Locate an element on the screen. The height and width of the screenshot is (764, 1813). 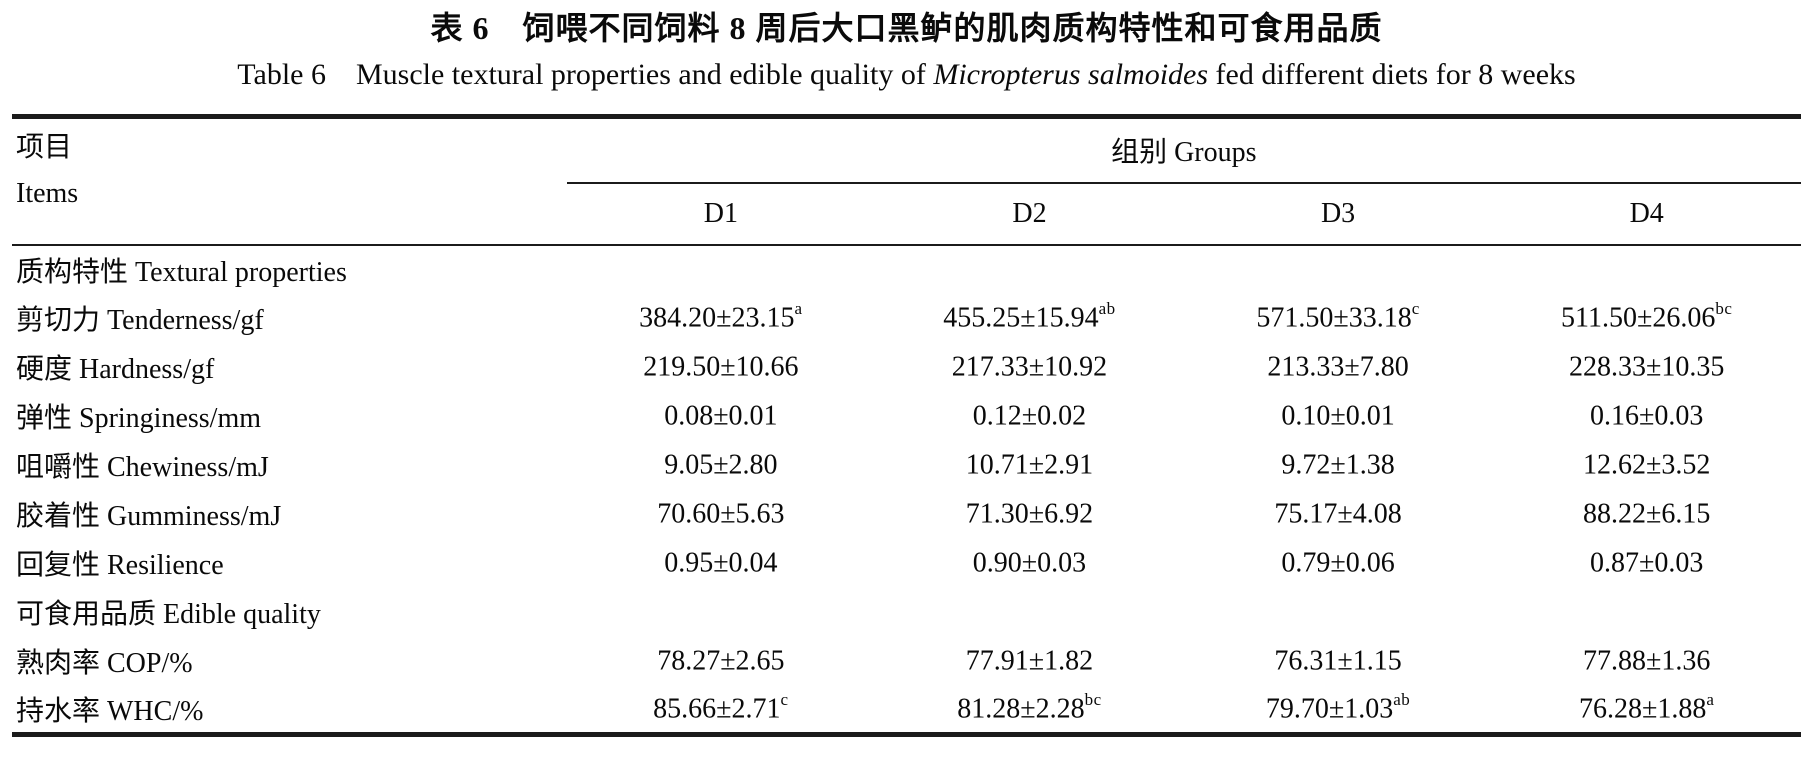
value-cell: 228.33±10.35 is located at coordinates (1646, 367).